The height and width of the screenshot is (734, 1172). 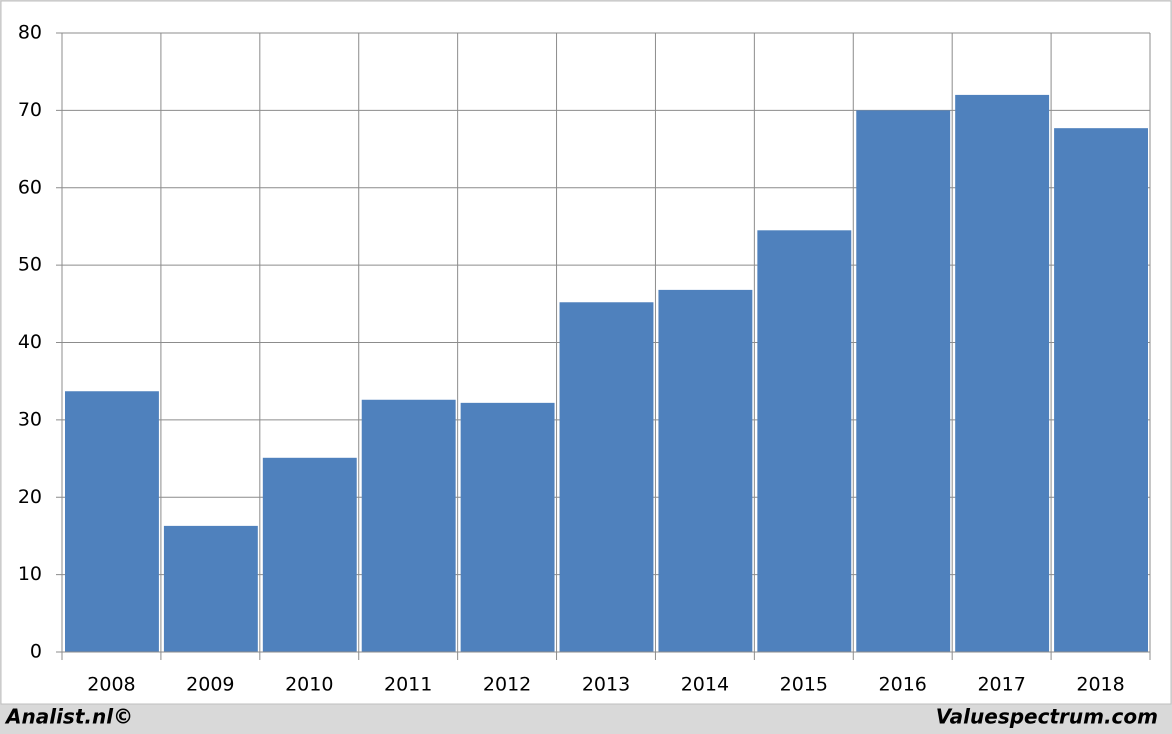 I want to click on y-tick-label: 0, so click(x=36, y=652).